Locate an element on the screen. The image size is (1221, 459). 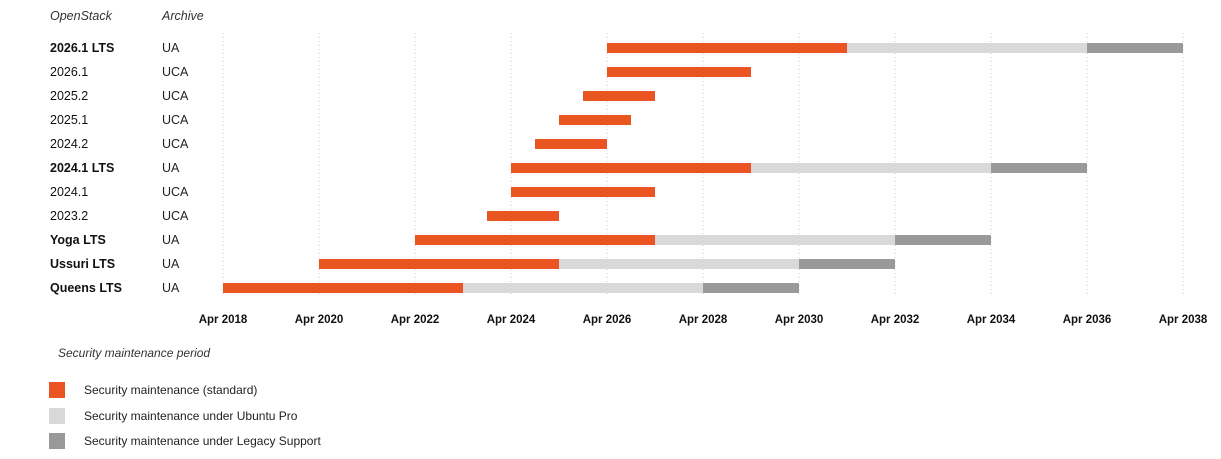
archive-column-header: Archive is located at coordinates (183, 16).